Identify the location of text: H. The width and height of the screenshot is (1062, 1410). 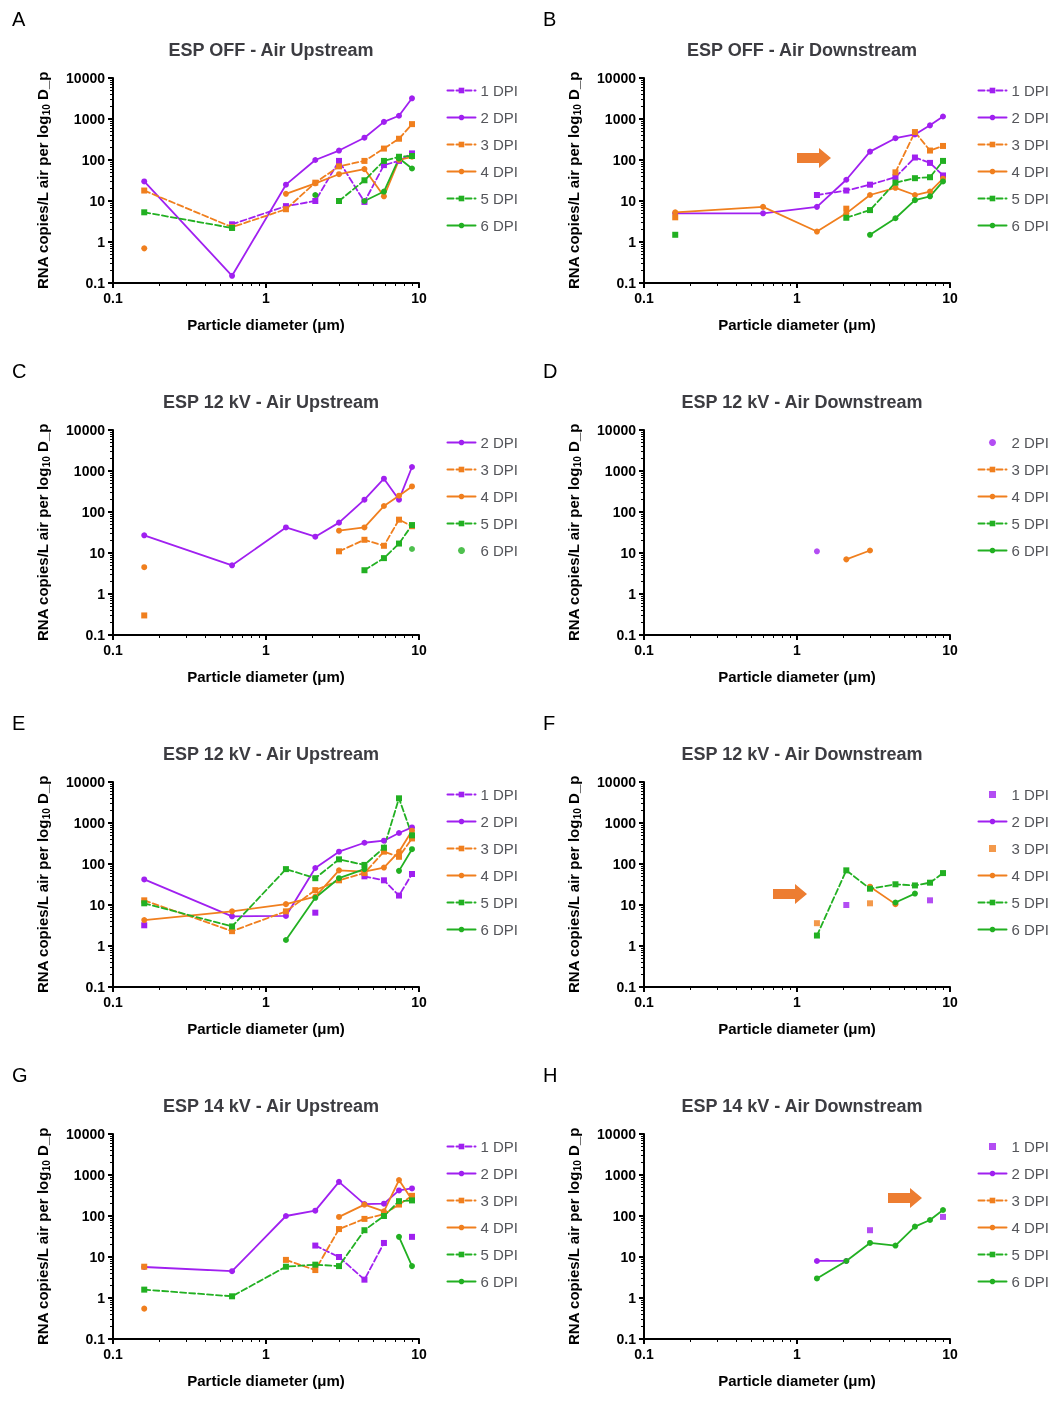
(550, 1075).